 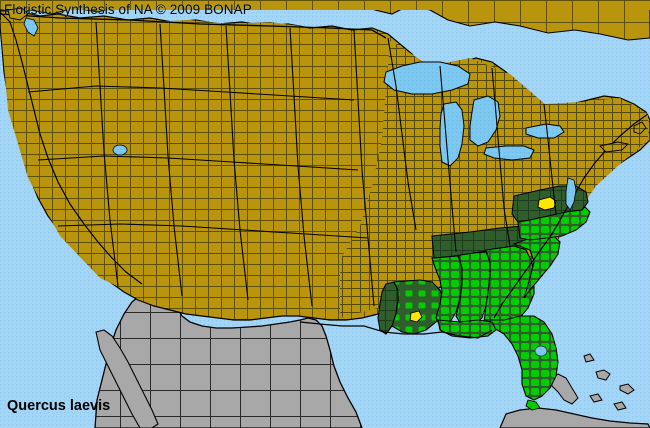 What do you see at coordinates (640, 128) in the screenshot?
I see `cape-cod` at bounding box center [640, 128].